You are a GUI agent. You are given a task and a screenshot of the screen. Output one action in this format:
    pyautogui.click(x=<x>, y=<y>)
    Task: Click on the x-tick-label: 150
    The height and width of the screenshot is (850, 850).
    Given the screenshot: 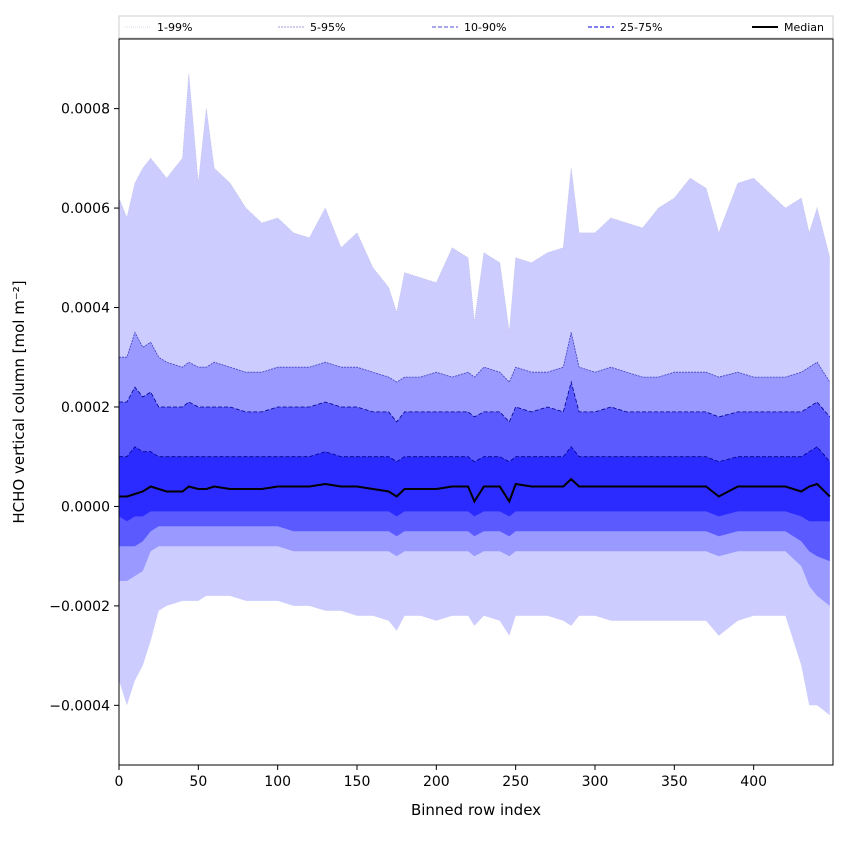 What is the action you would take?
    pyautogui.click(x=357, y=782)
    